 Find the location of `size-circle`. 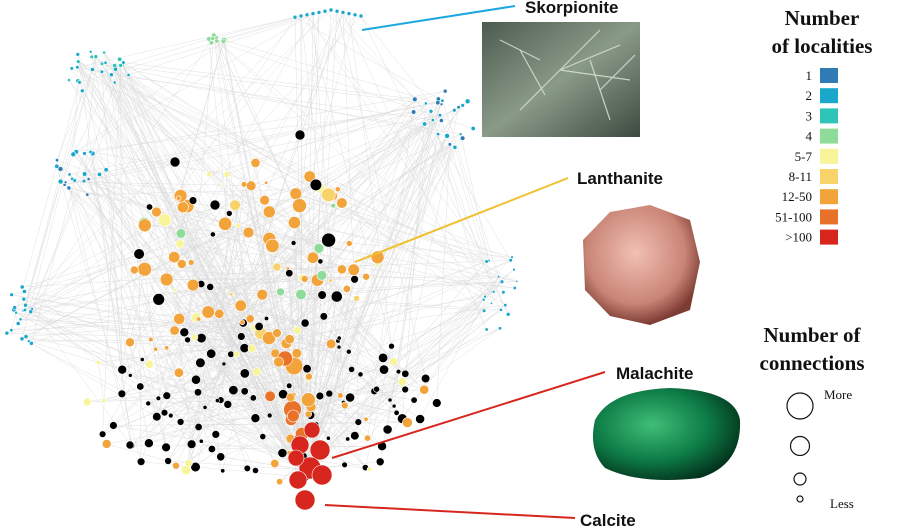

size-circle is located at coordinates (800, 479).